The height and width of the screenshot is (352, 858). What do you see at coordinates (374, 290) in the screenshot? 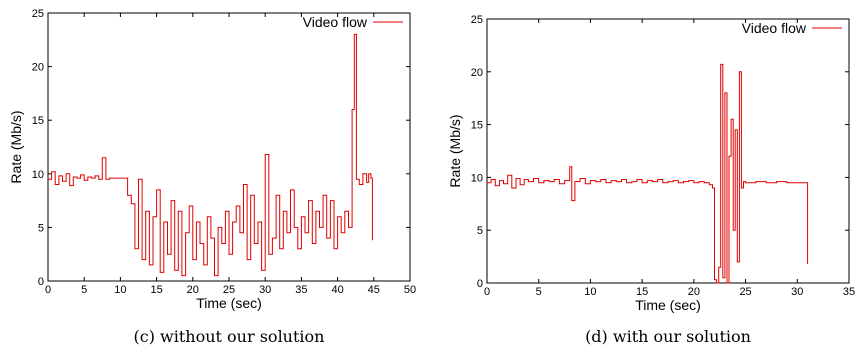
I see `x-tick-label: 45` at bounding box center [374, 290].